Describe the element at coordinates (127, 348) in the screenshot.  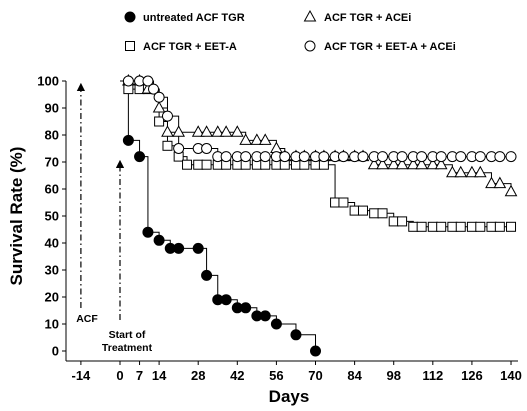
I see `annotation-start-line-2: Treatment` at that location.